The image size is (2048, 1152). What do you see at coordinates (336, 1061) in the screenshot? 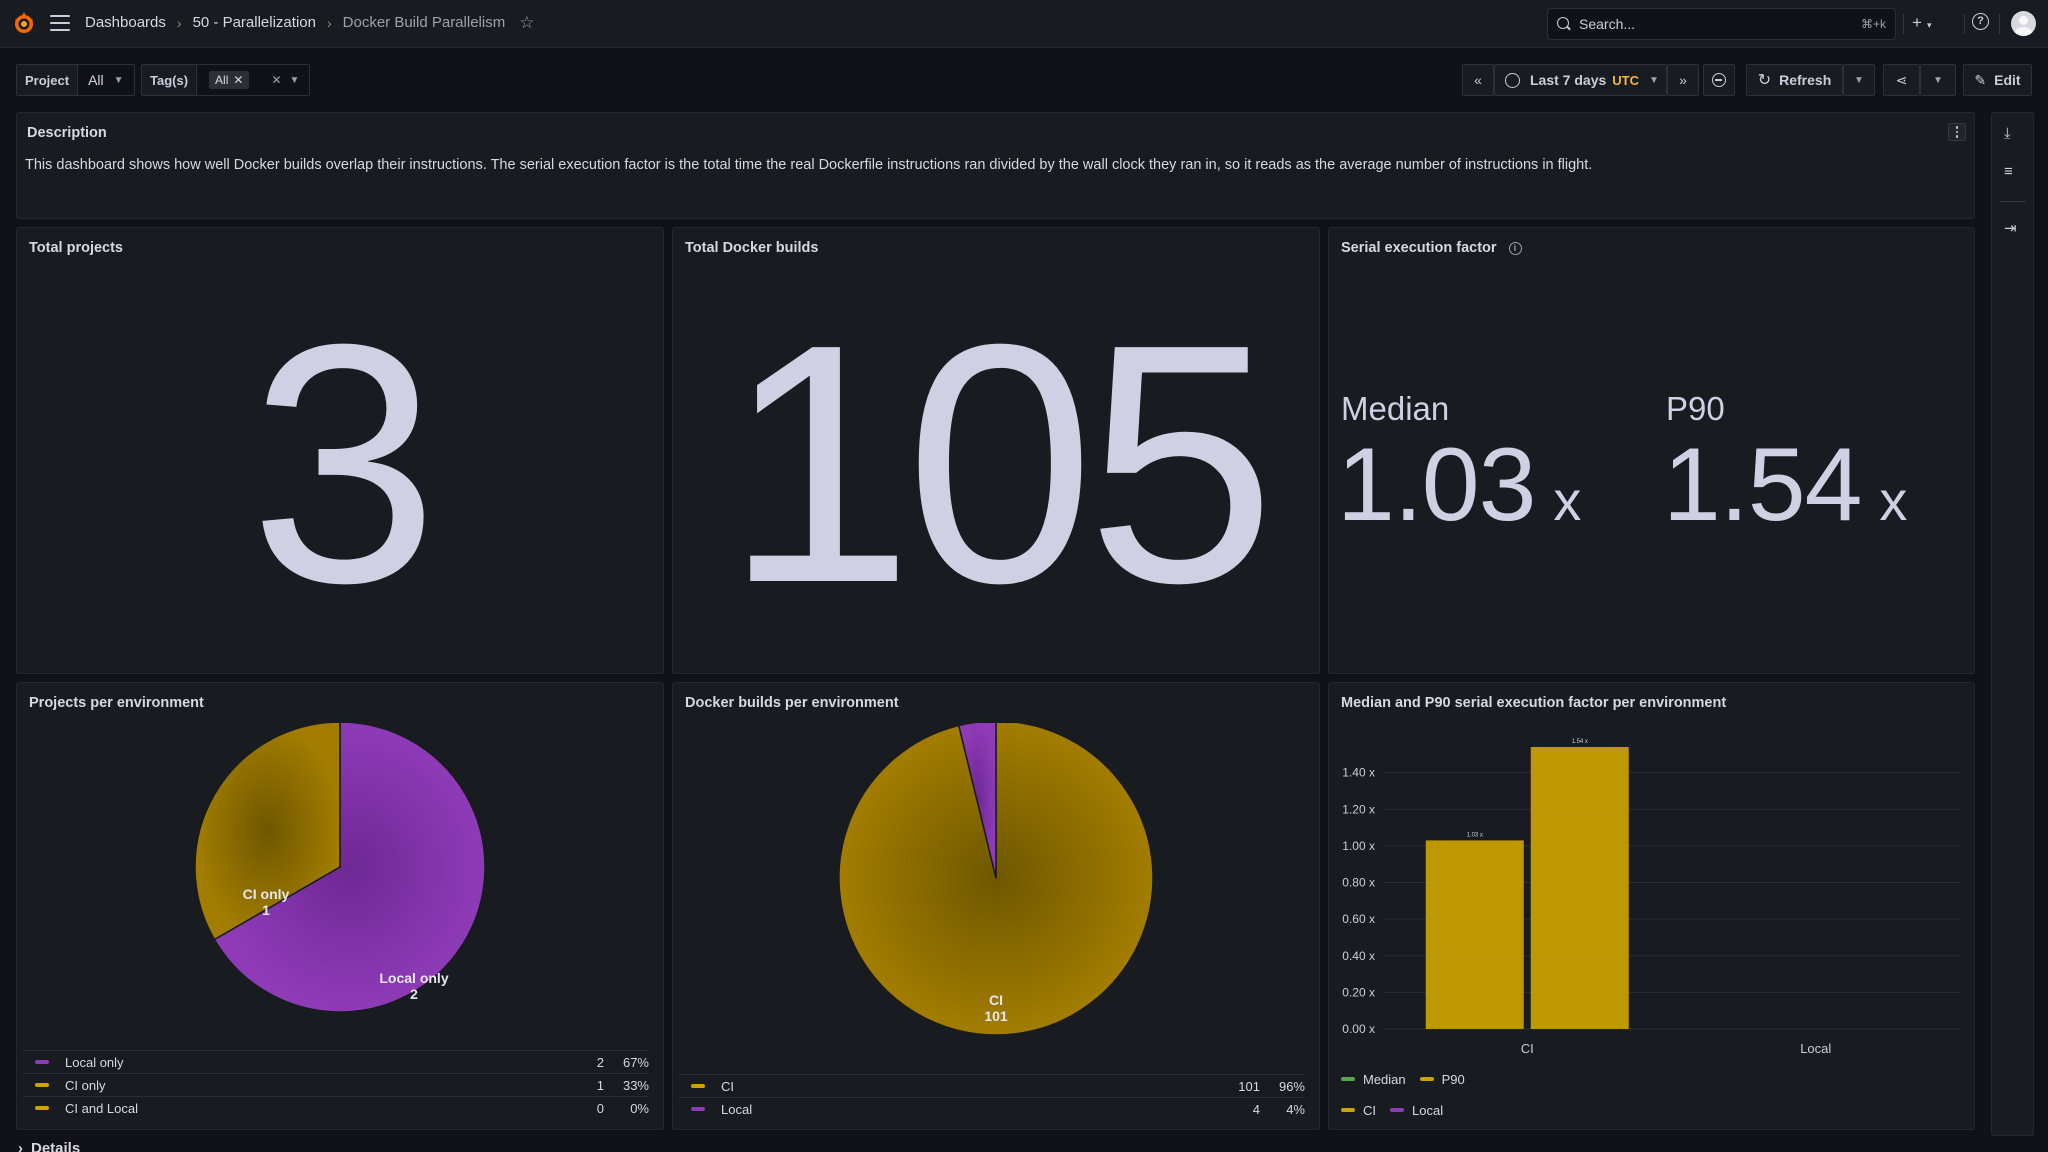
I see `legend-row: Local only 2 67%` at bounding box center [336, 1061].